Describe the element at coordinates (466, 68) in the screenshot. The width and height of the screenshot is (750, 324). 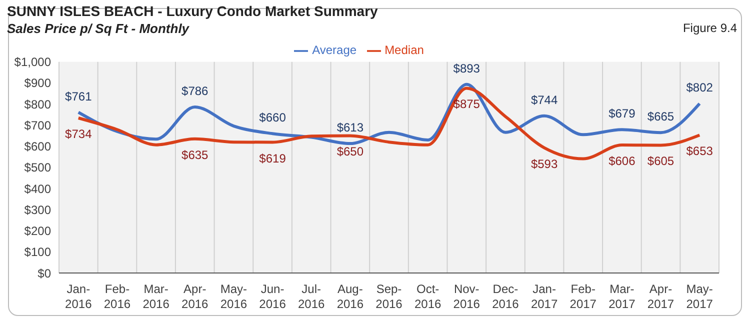
I see `data-label: $893` at that location.